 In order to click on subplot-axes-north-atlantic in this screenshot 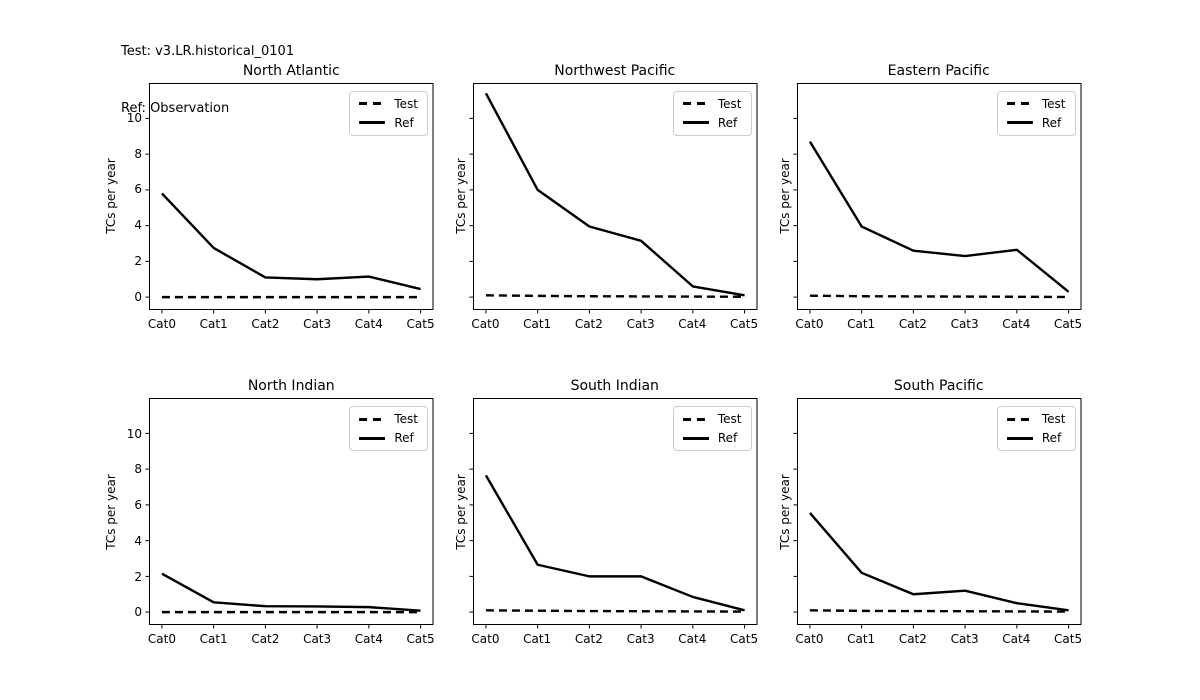, I will do `click(289, 197)`.